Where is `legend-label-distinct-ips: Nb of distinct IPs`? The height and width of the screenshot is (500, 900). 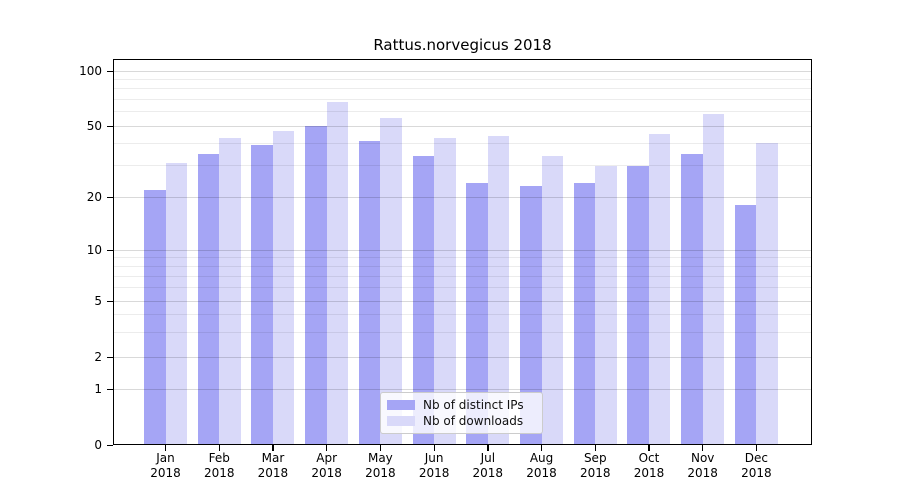 legend-label-distinct-ips: Nb of distinct IPs is located at coordinates (473, 405).